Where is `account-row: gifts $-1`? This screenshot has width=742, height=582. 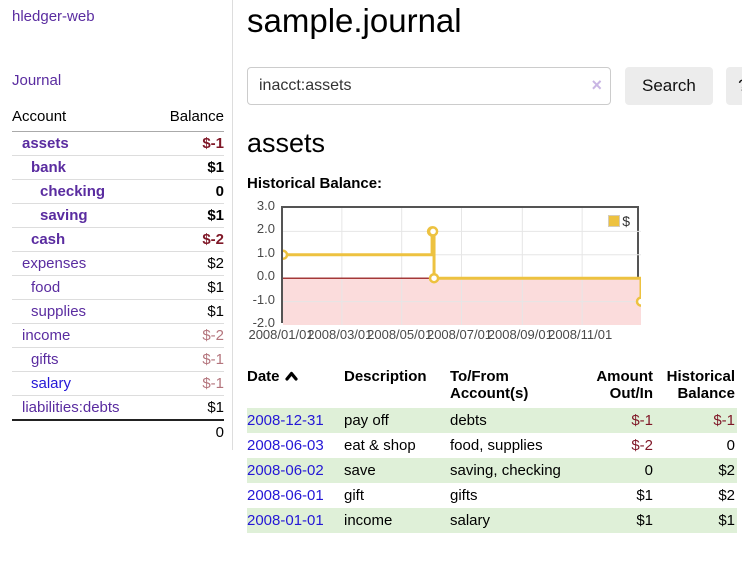 account-row: gifts $-1 is located at coordinates (118, 359).